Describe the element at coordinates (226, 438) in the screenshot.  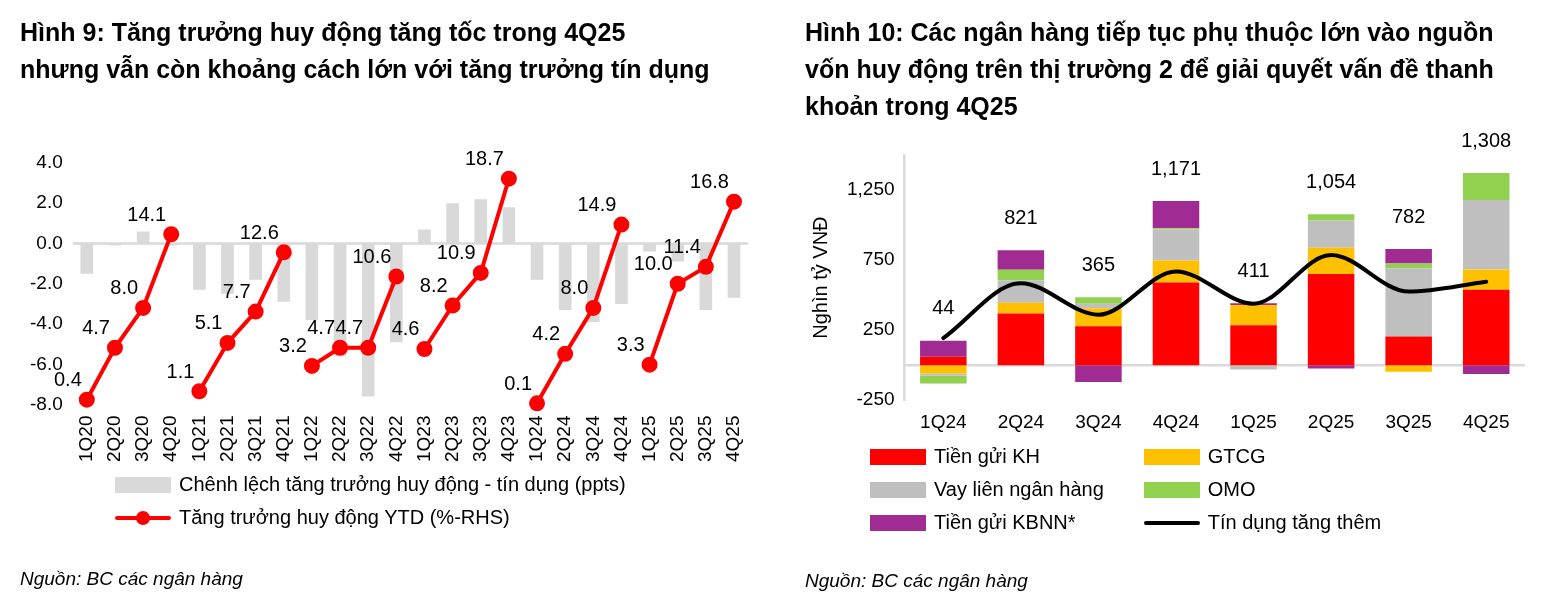
I see `x-tick-label: 2Q21` at that location.